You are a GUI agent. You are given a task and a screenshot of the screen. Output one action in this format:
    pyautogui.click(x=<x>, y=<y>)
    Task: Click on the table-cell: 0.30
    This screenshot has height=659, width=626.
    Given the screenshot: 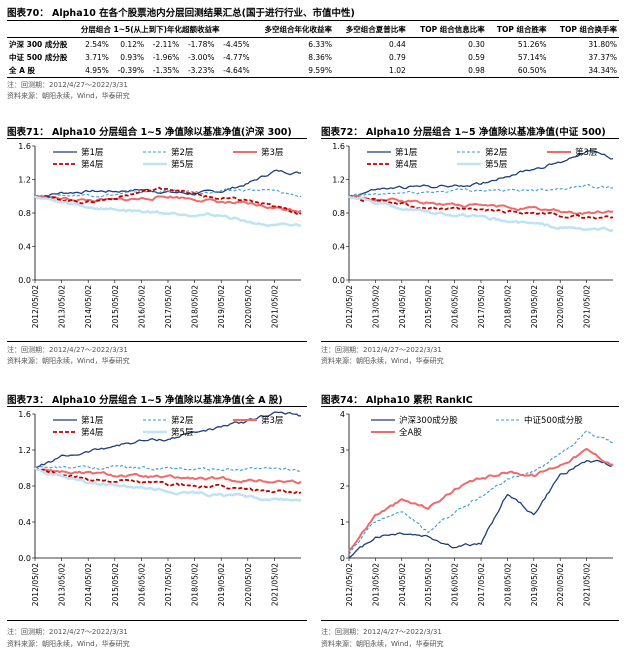 What is the action you would take?
    pyautogui.click(x=476, y=44)
    